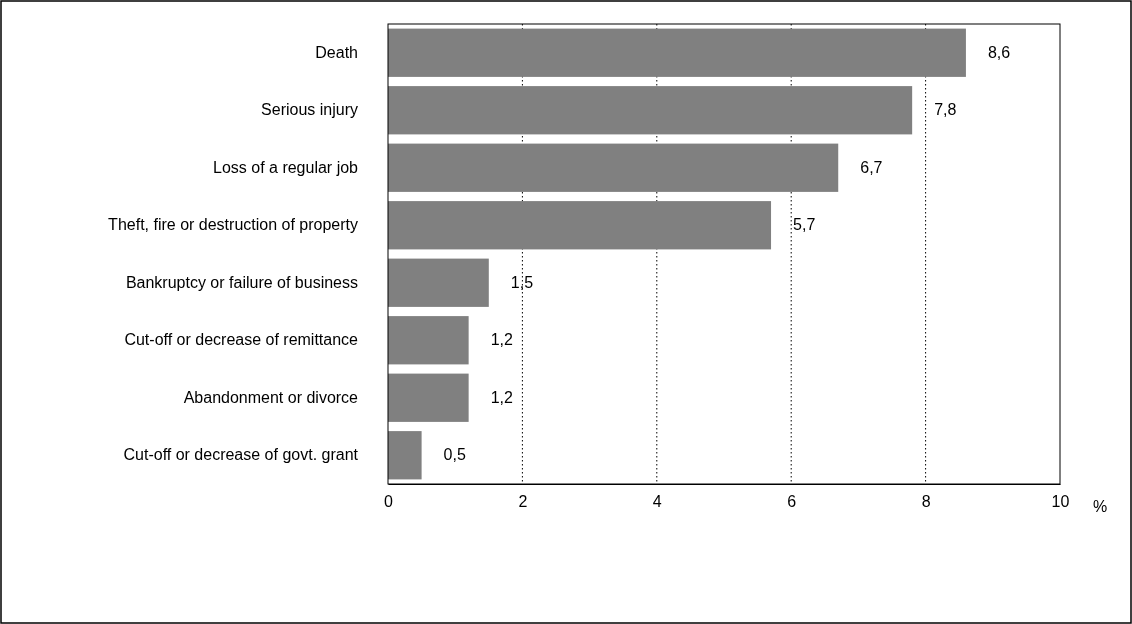 The height and width of the screenshot is (624, 1132). What do you see at coordinates (1060, 502) in the screenshot?
I see `x-tick-label: 10` at bounding box center [1060, 502].